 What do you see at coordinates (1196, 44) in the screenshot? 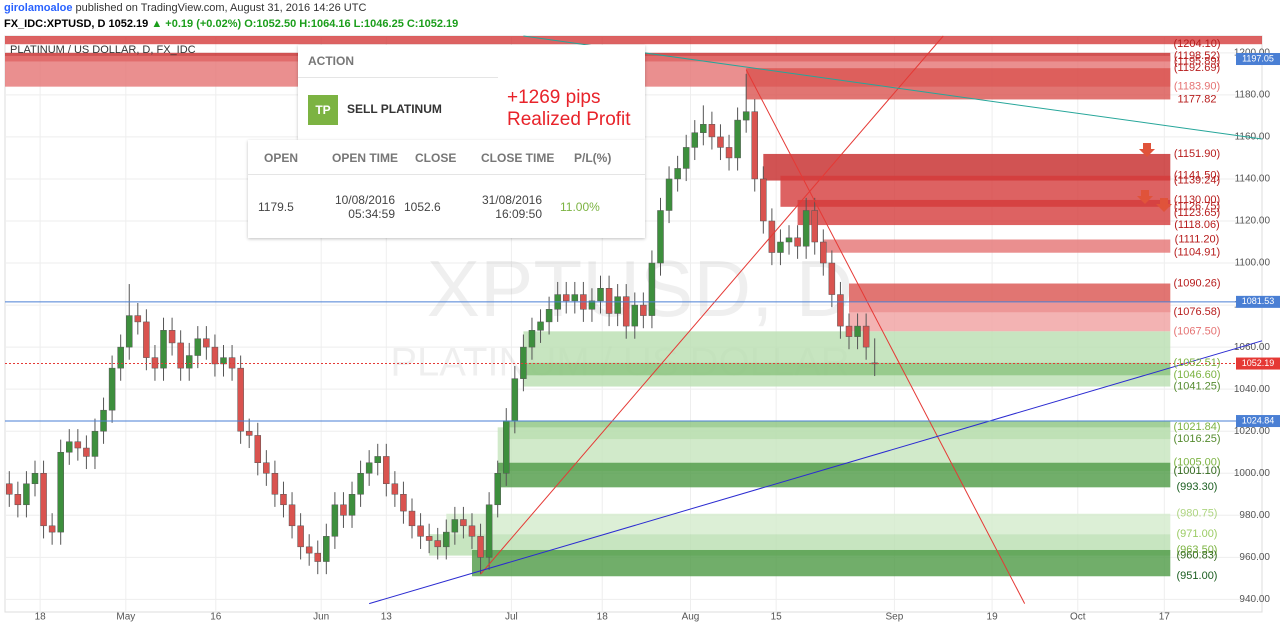
I see `price-label: (1204.10)` at bounding box center [1196, 44].